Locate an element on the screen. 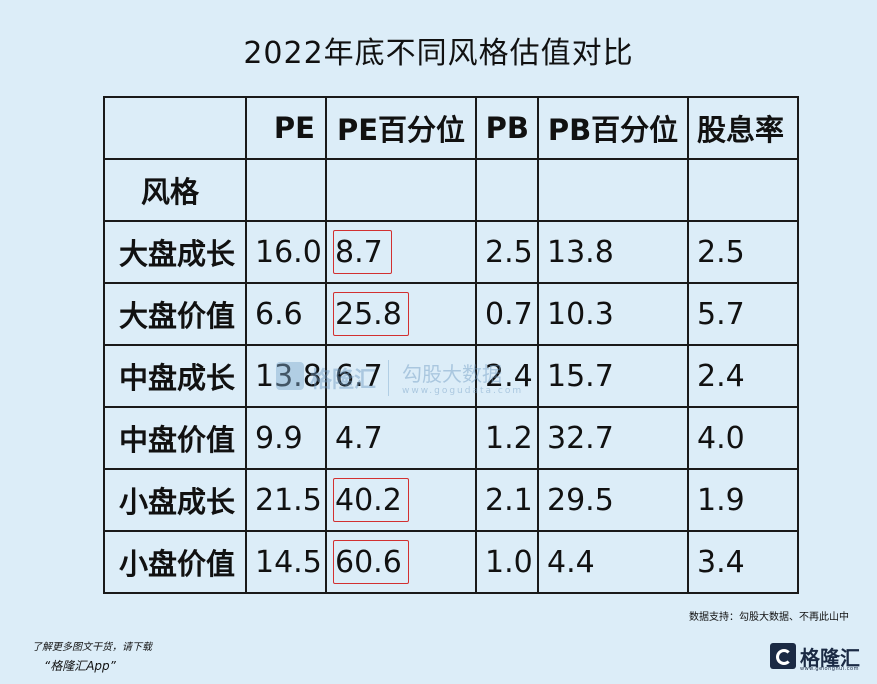 This screenshot has height=684, width=877. brand-logo: 格隆汇 www.gelonghui.com is located at coordinates (815, 657).